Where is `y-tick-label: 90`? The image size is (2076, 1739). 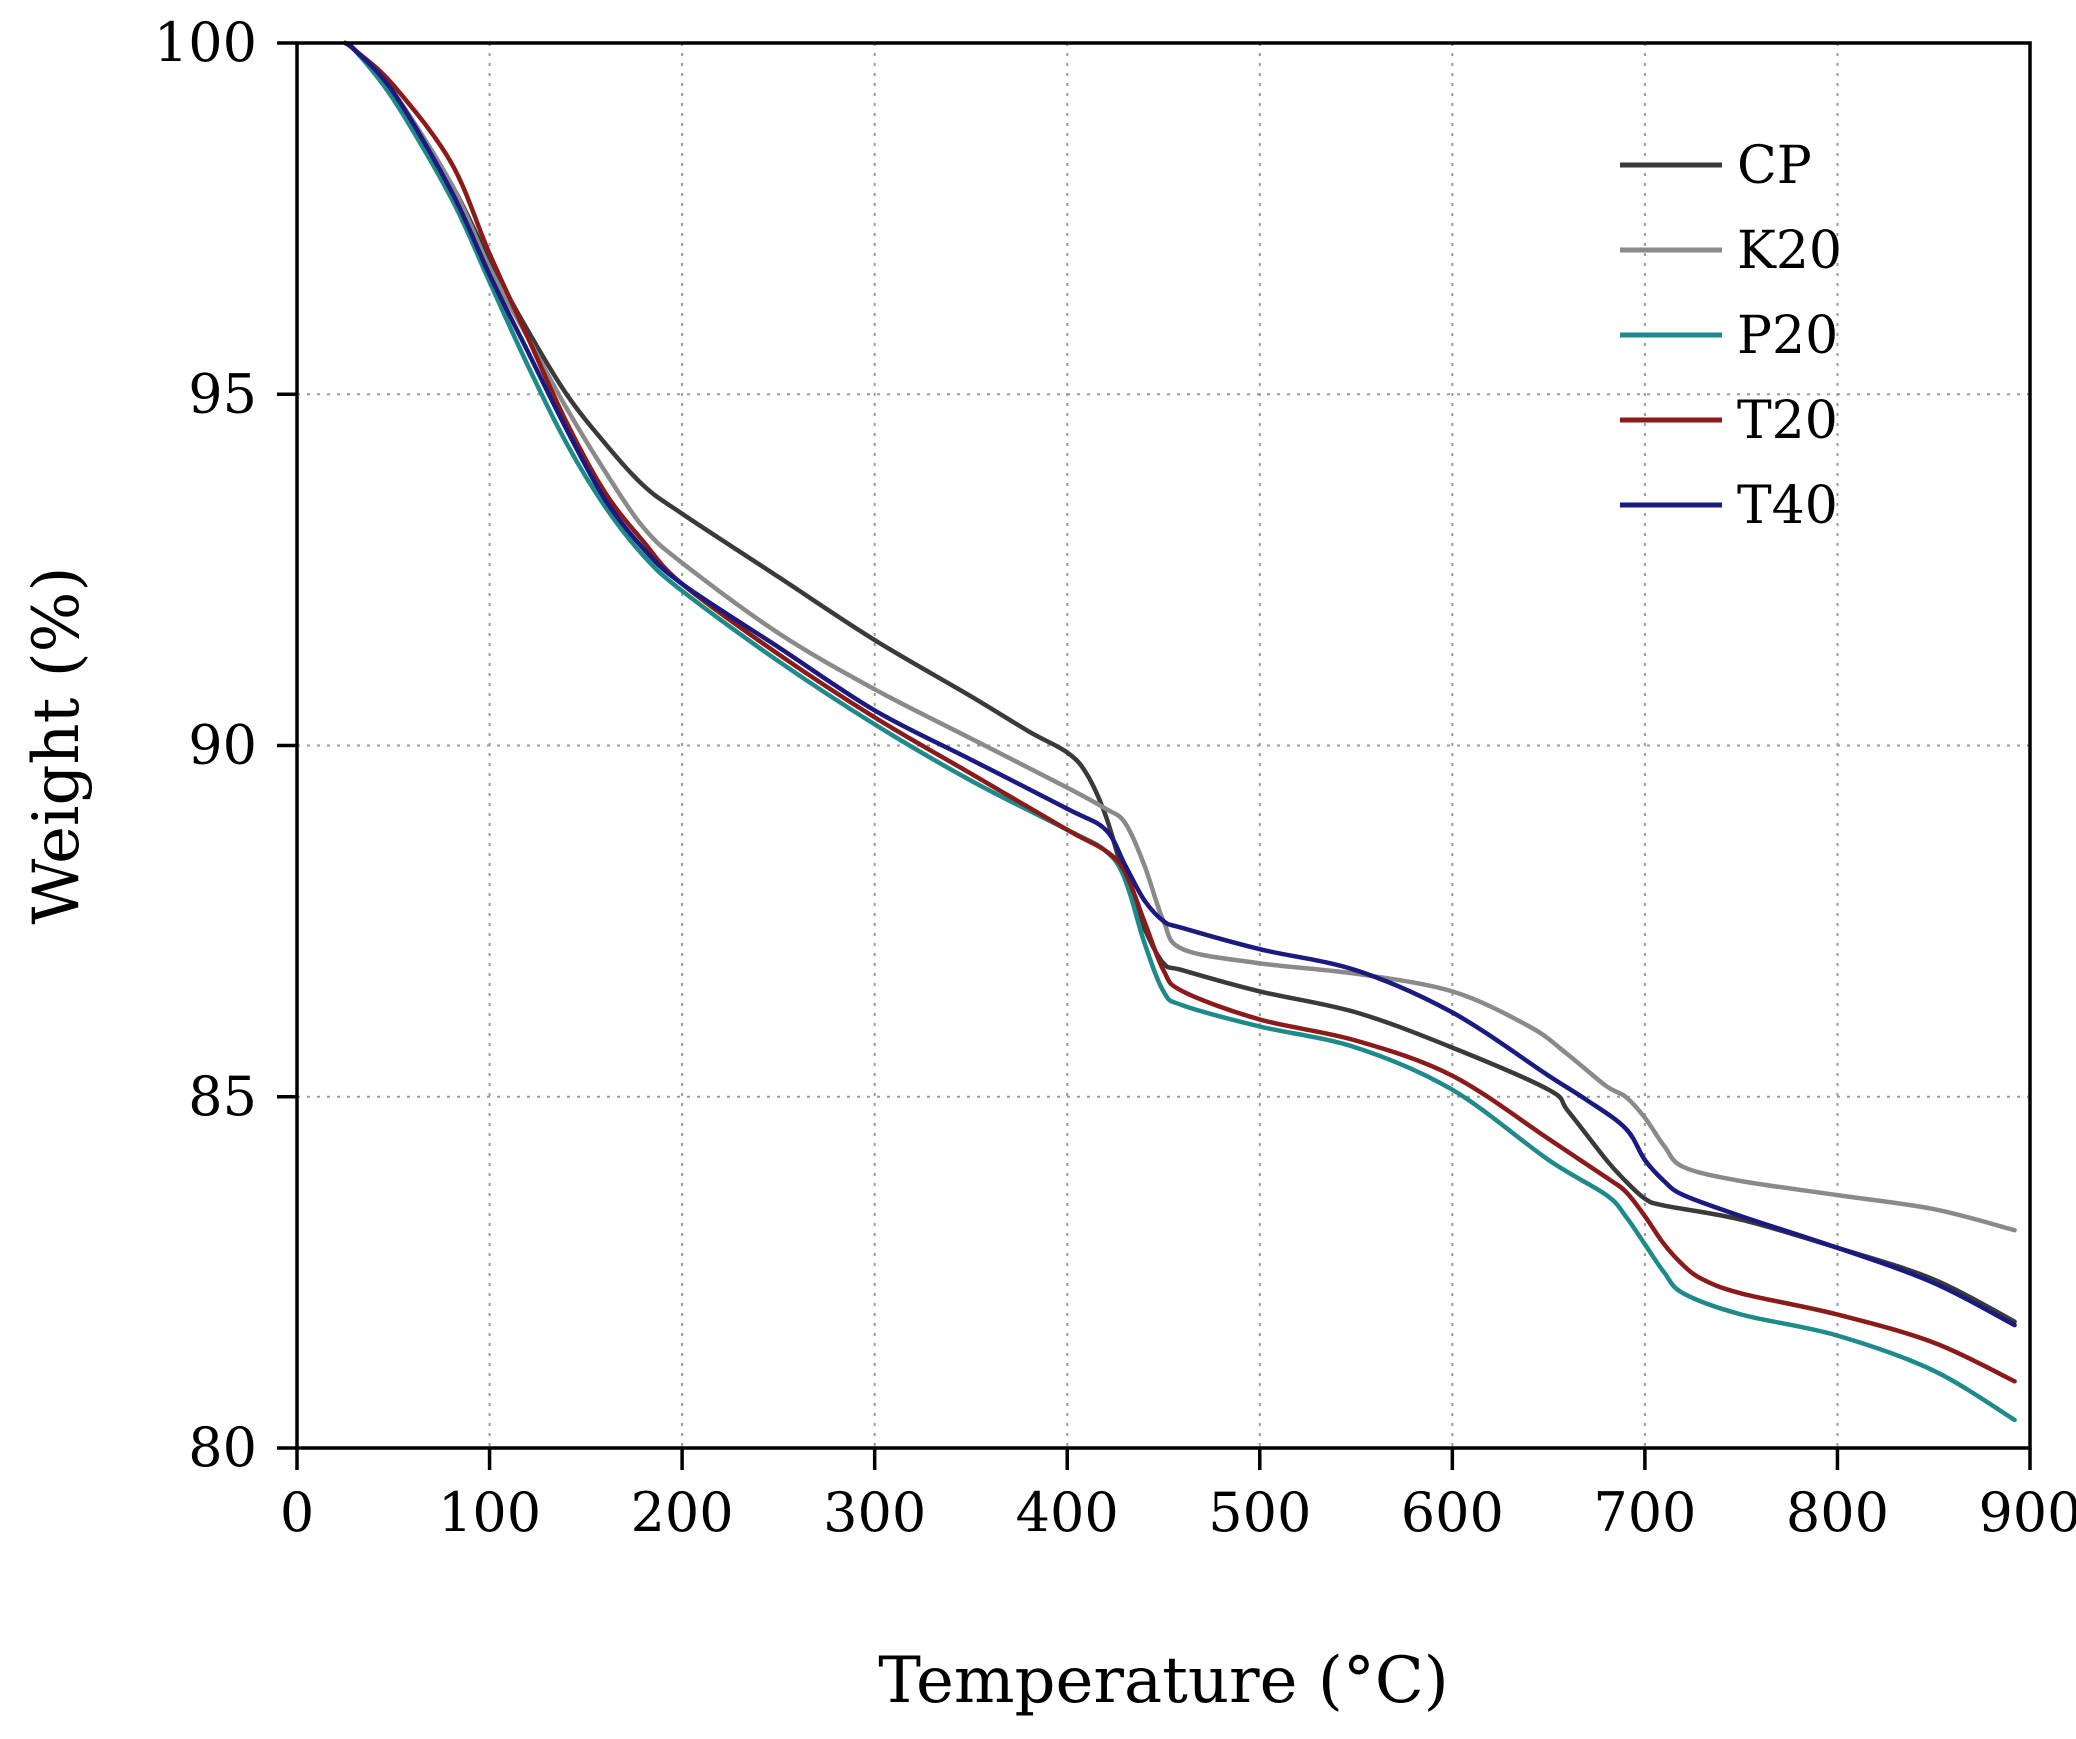
y-tick-label: 90 is located at coordinates (222, 745).